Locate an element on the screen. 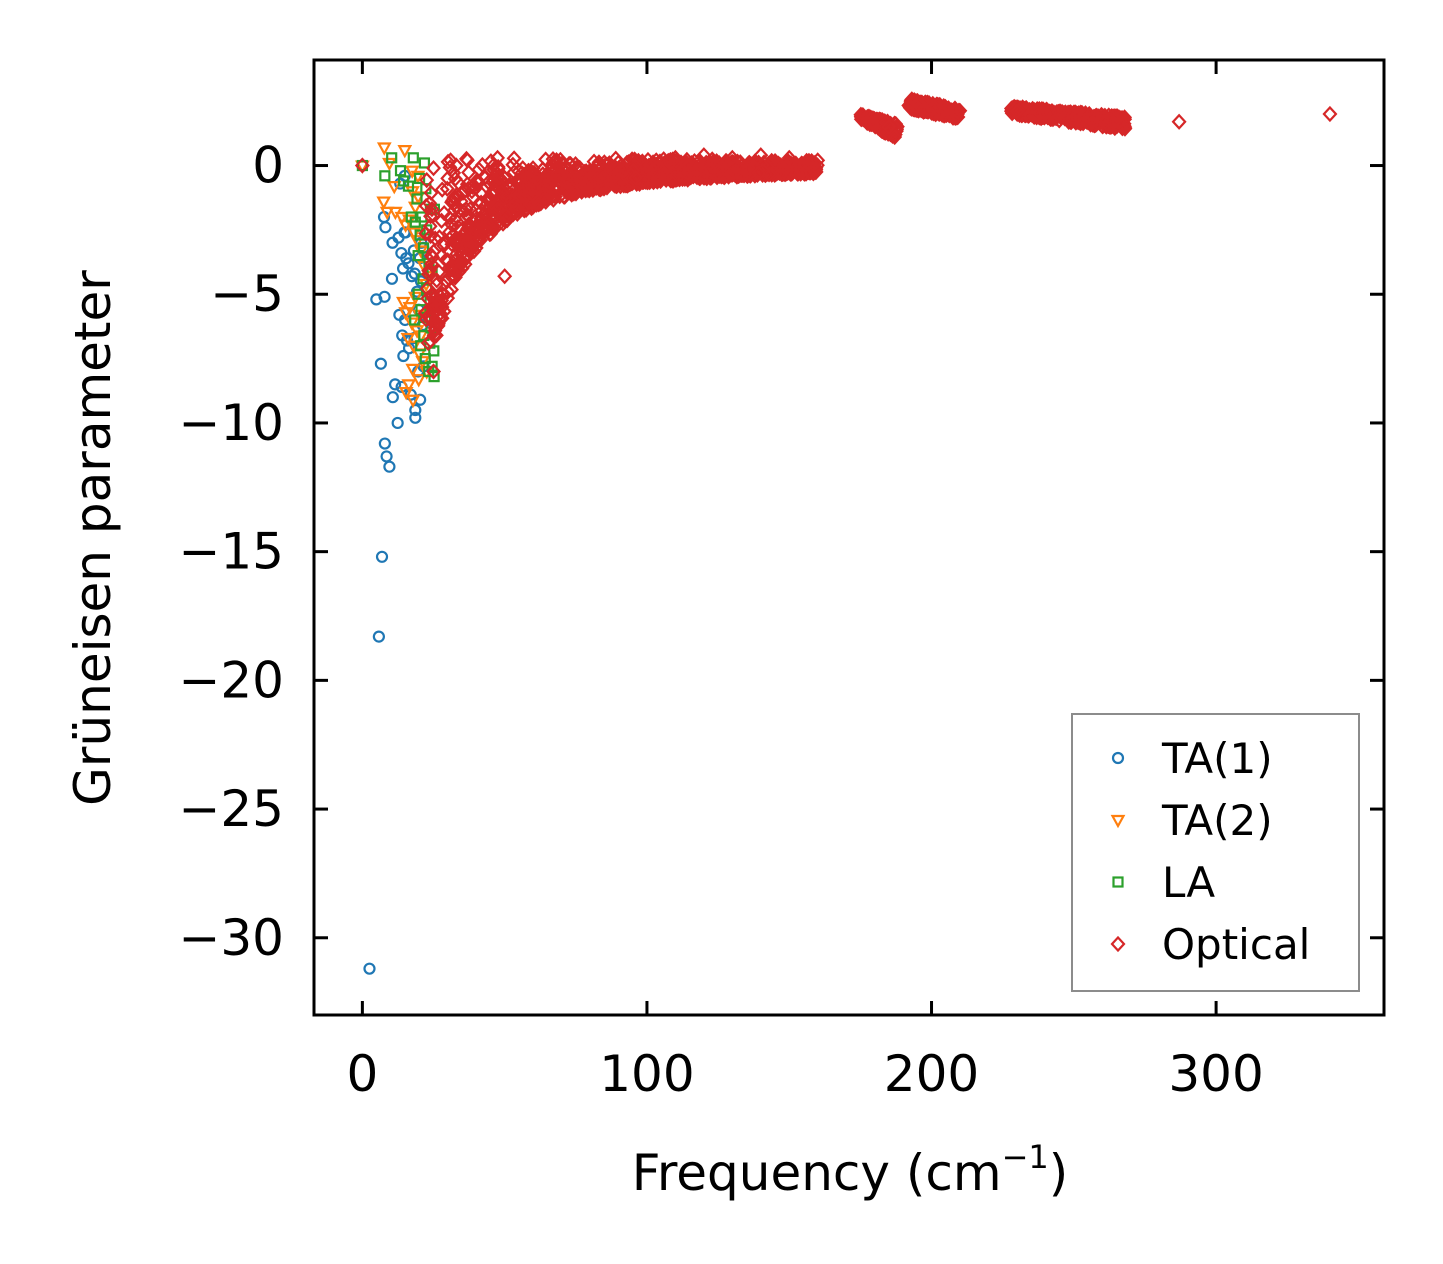 Image resolution: width=1443 pixels, height=1264 pixels. x-tick-label: 200 is located at coordinates (931, 1074).